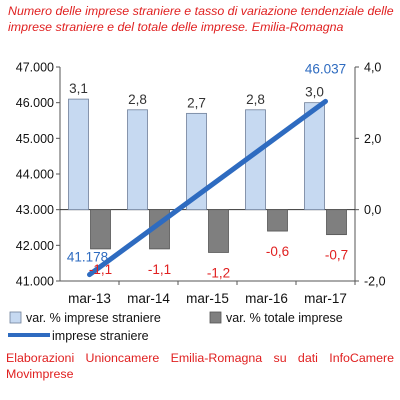  Describe the element at coordinates (78, 88) in the screenshot. I see `data-label-imprese-straniere: 3,1` at that location.